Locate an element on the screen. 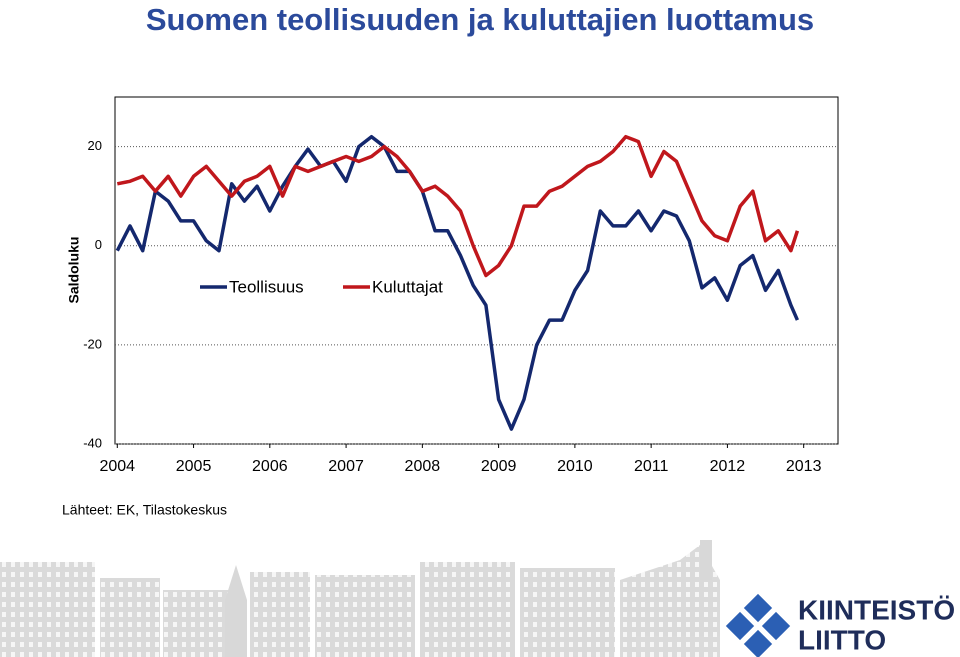  x-tick-label: 2011 is located at coordinates (651, 466).